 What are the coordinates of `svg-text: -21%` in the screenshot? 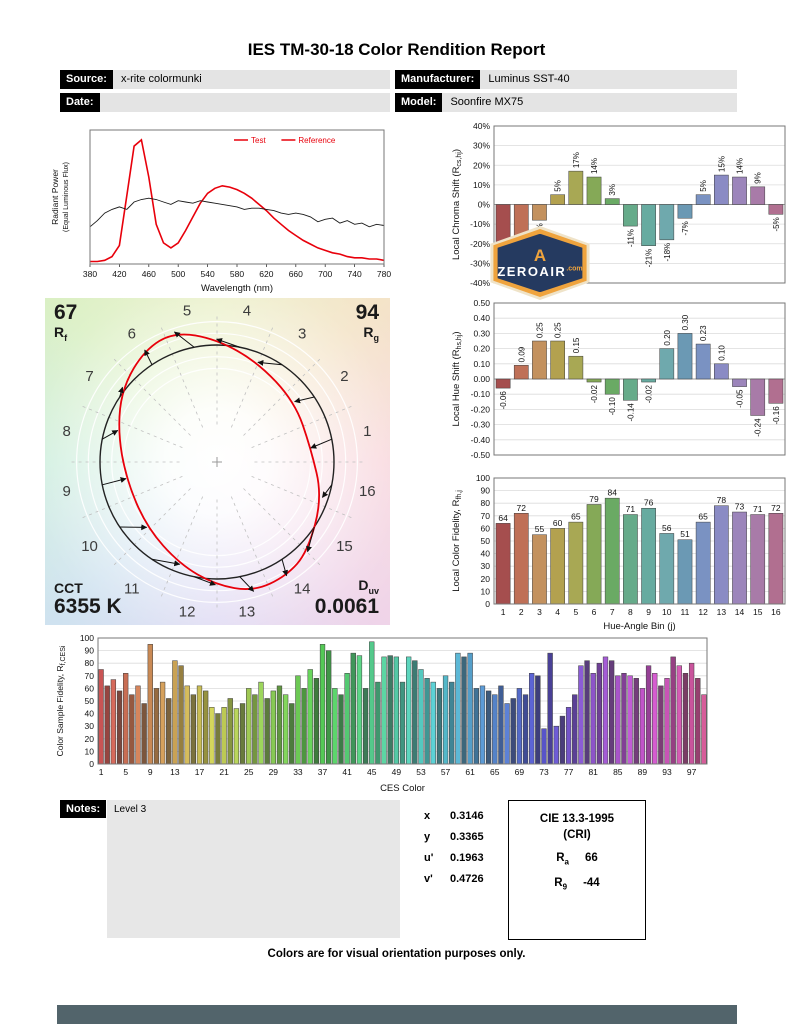 It's located at (649, 258).